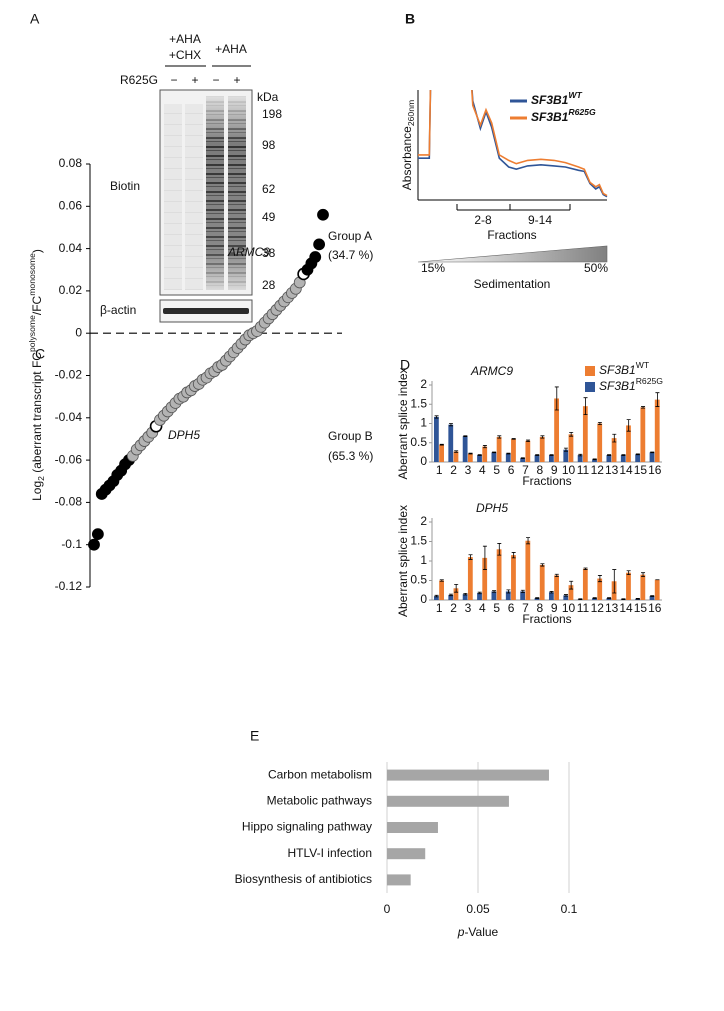 This screenshot has height=1011, width=724. I want to click on panel-label: D, so click(405, 365).